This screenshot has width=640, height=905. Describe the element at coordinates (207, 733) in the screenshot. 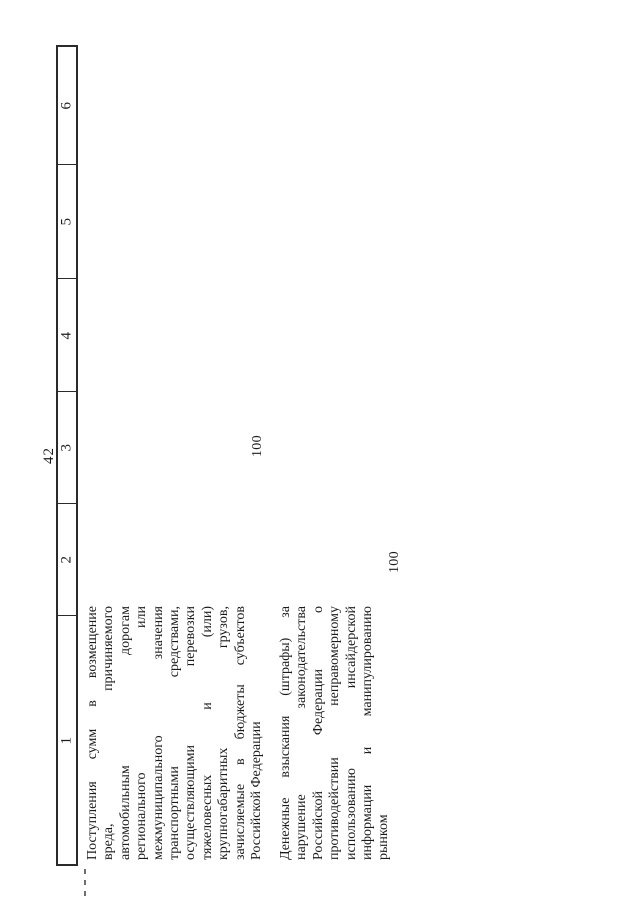

I see `description-line: тяжеловесных и (или)` at that location.